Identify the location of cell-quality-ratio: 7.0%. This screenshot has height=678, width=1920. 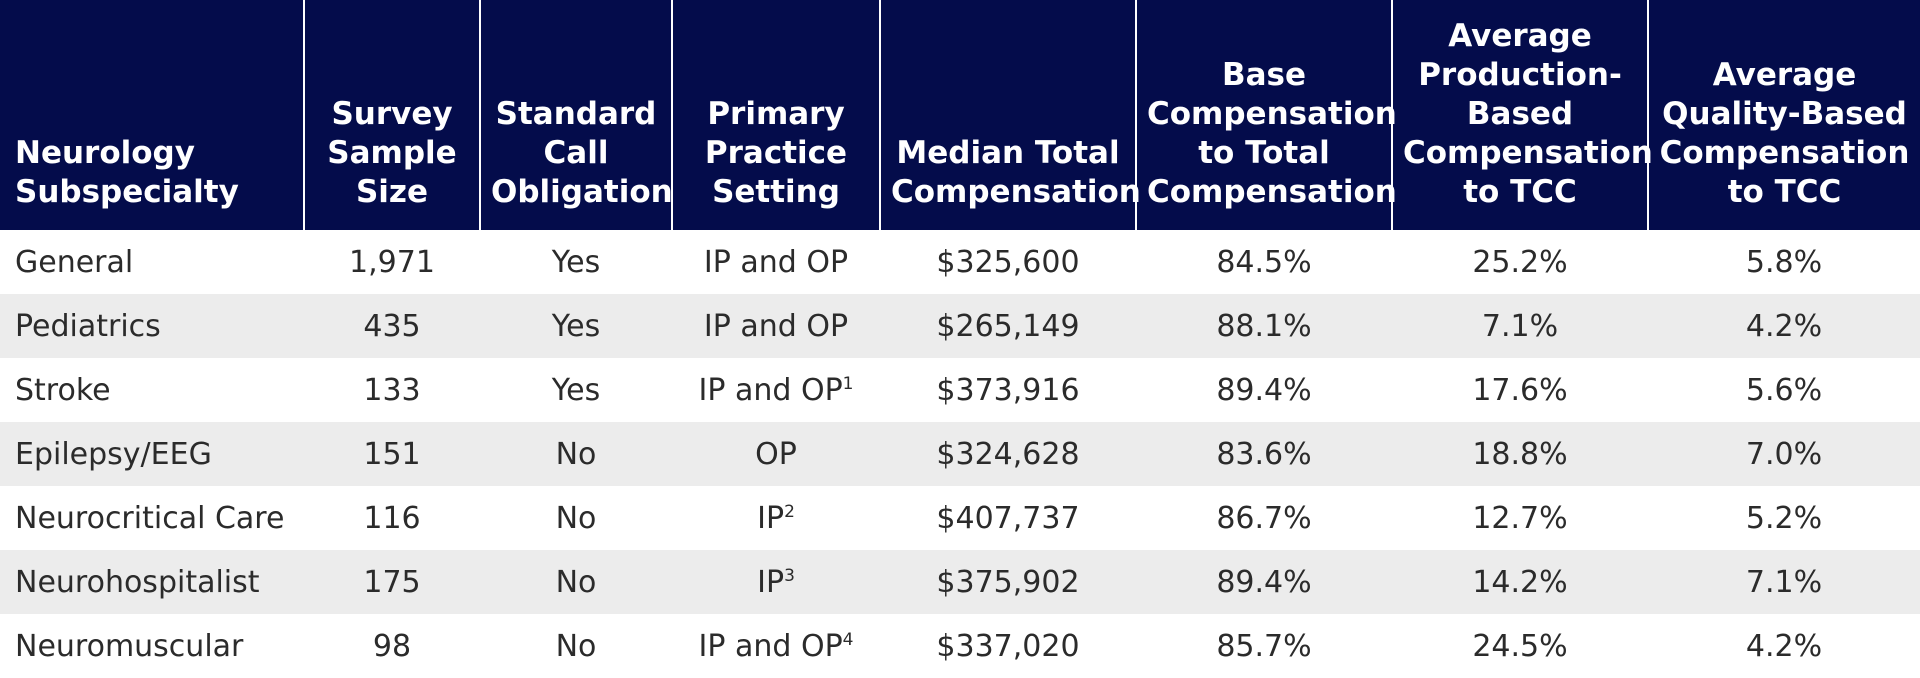
(1784, 454).